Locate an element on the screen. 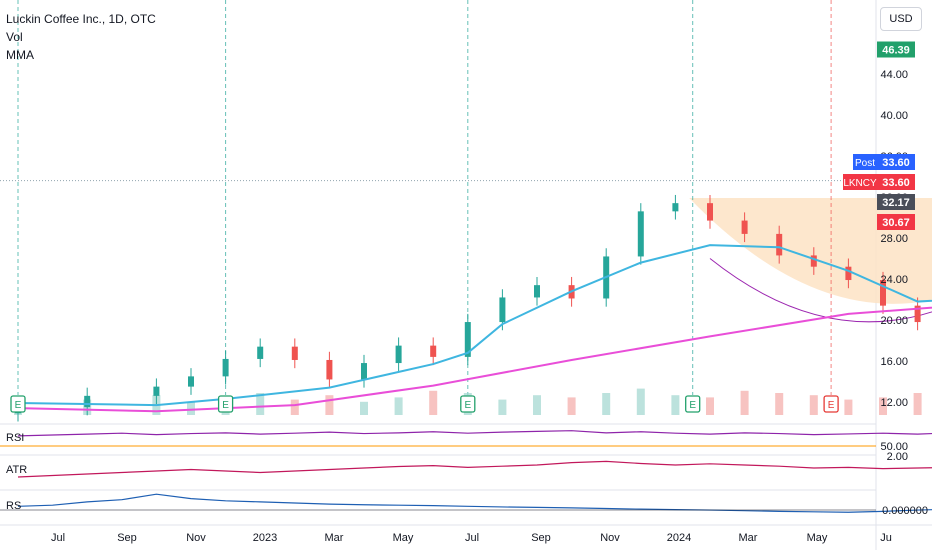 Image resolution: width=932 pixels, height=550 pixels. currency-button: USD is located at coordinates (901, 19).